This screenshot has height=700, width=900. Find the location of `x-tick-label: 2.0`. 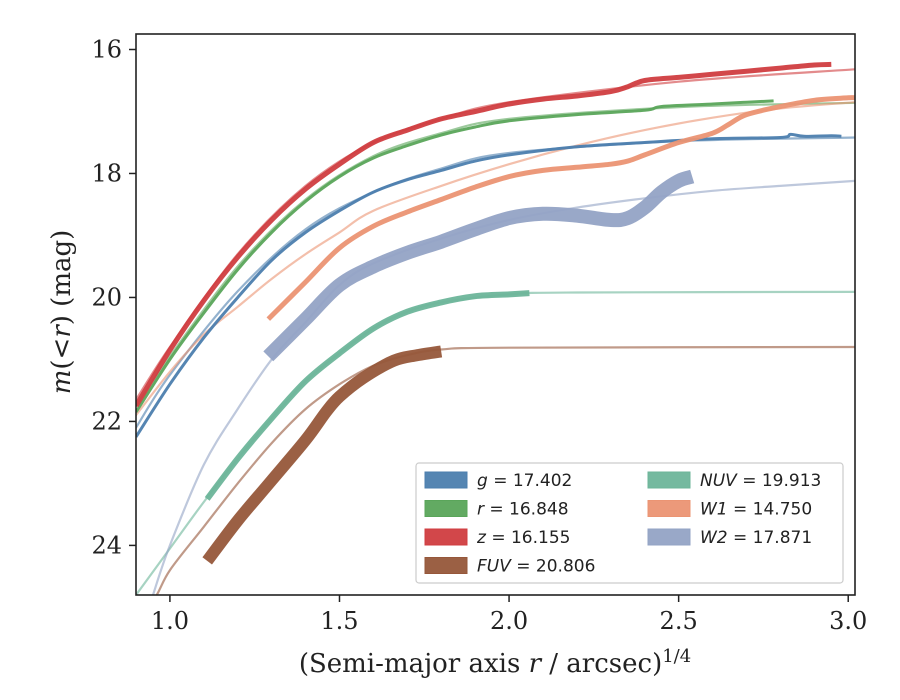

x-tick-label: 2.0 is located at coordinates (509, 621).